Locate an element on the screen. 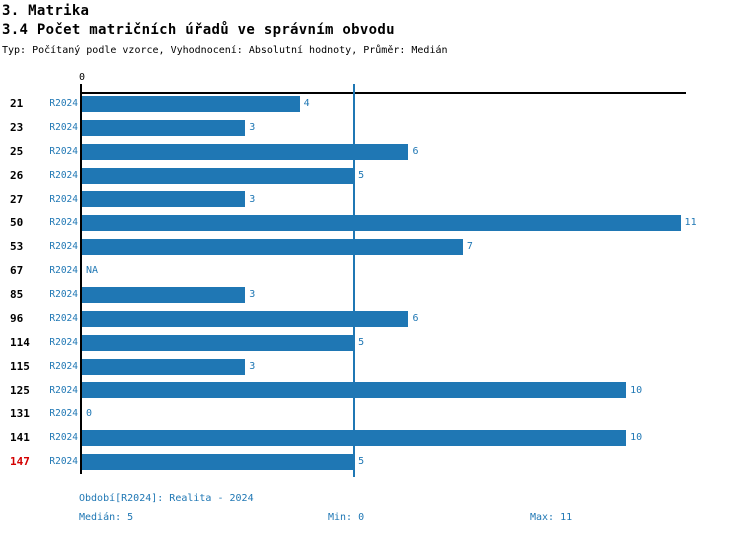 The image size is (750, 536). report-title: 3. Matrika is located at coordinates (46, 11).